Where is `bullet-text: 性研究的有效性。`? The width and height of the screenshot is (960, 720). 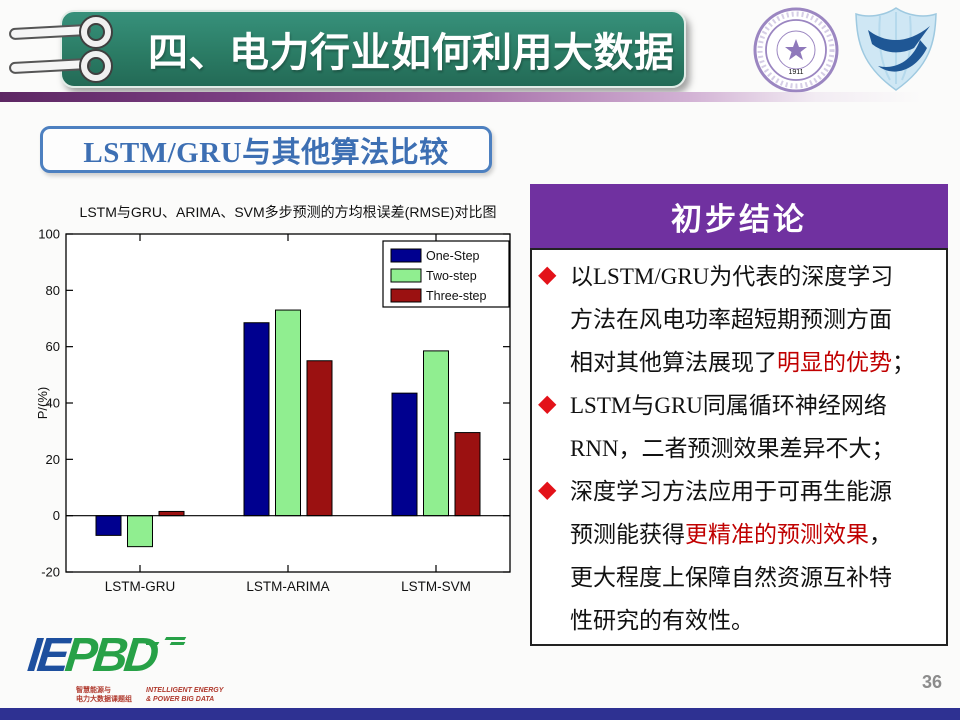
bullet-text: 性研究的有效性。 is located at coordinates (662, 620).